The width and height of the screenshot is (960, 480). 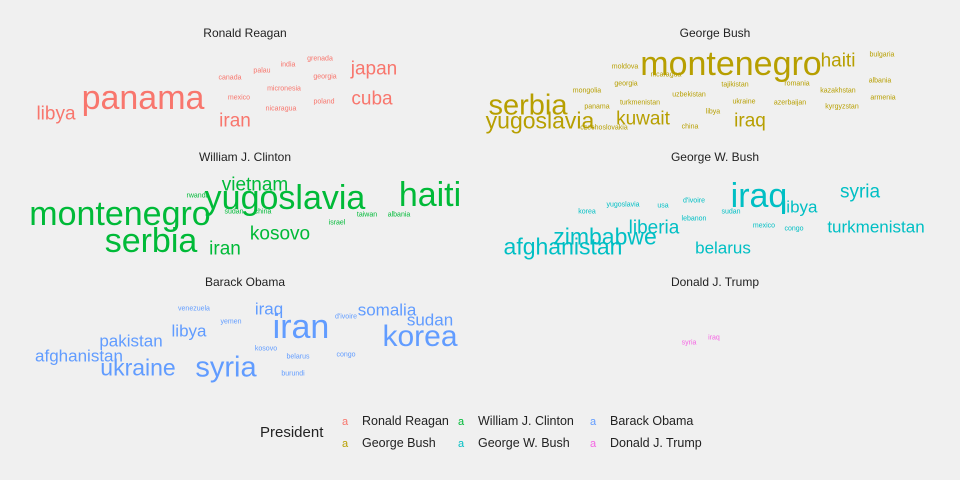 What do you see at coordinates (731, 64) in the screenshot?
I see `word-mark: montenegro` at bounding box center [731, 64].